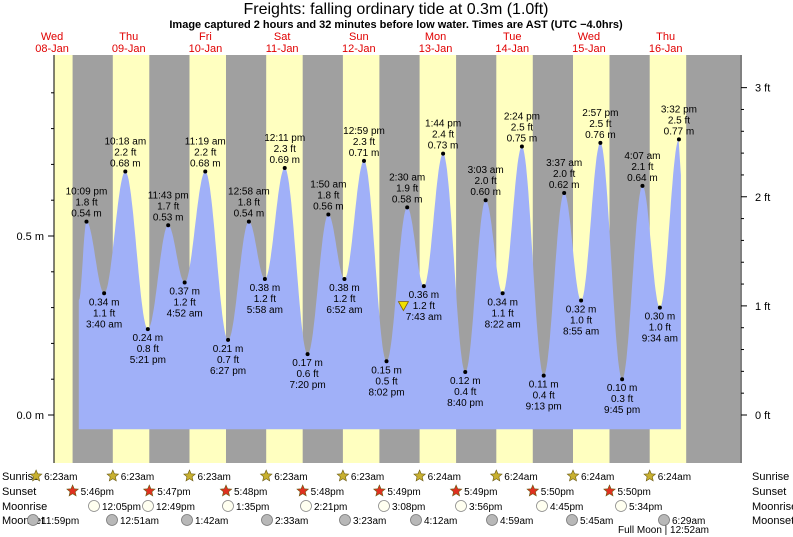  What do you see at coordinates (344, 310) in the screenshot?
I see `low-time-label: 6:52 am` at bounding box center [344, 310].